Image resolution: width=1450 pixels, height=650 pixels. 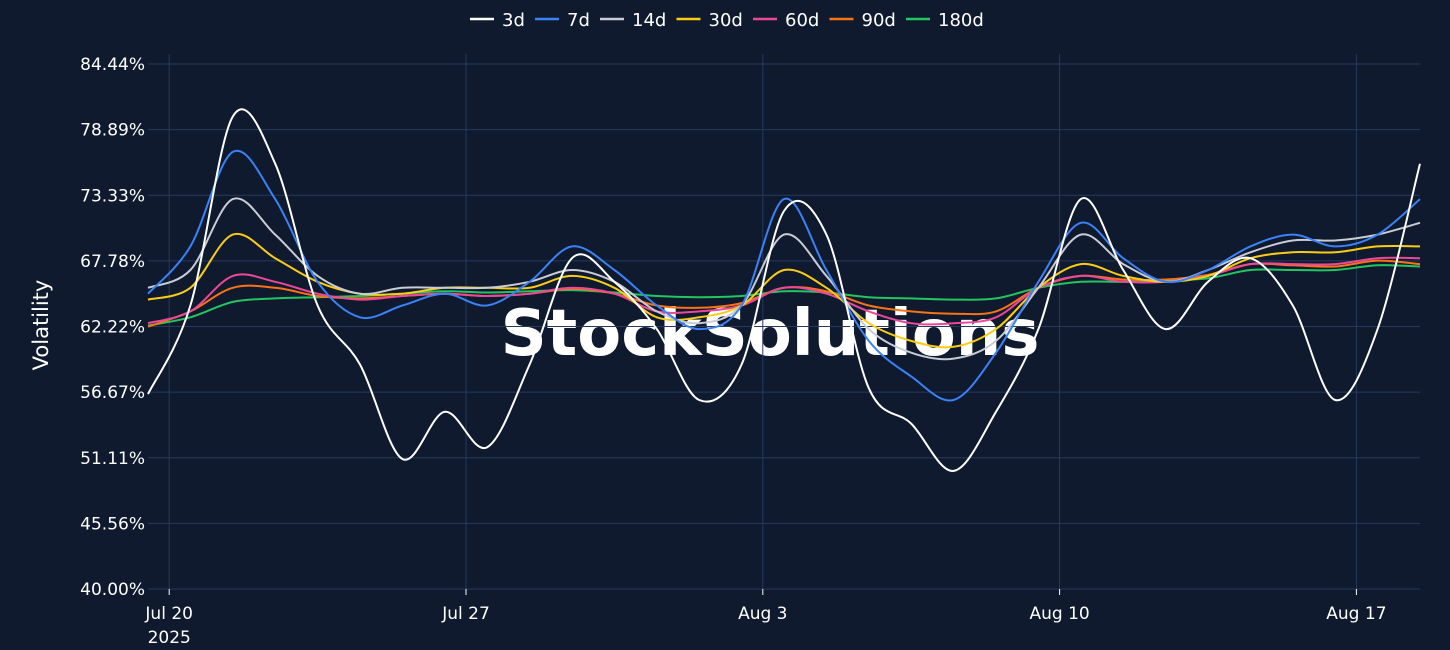 I want to click on legend-item-180d: 180d, so click(x=945, y=20).